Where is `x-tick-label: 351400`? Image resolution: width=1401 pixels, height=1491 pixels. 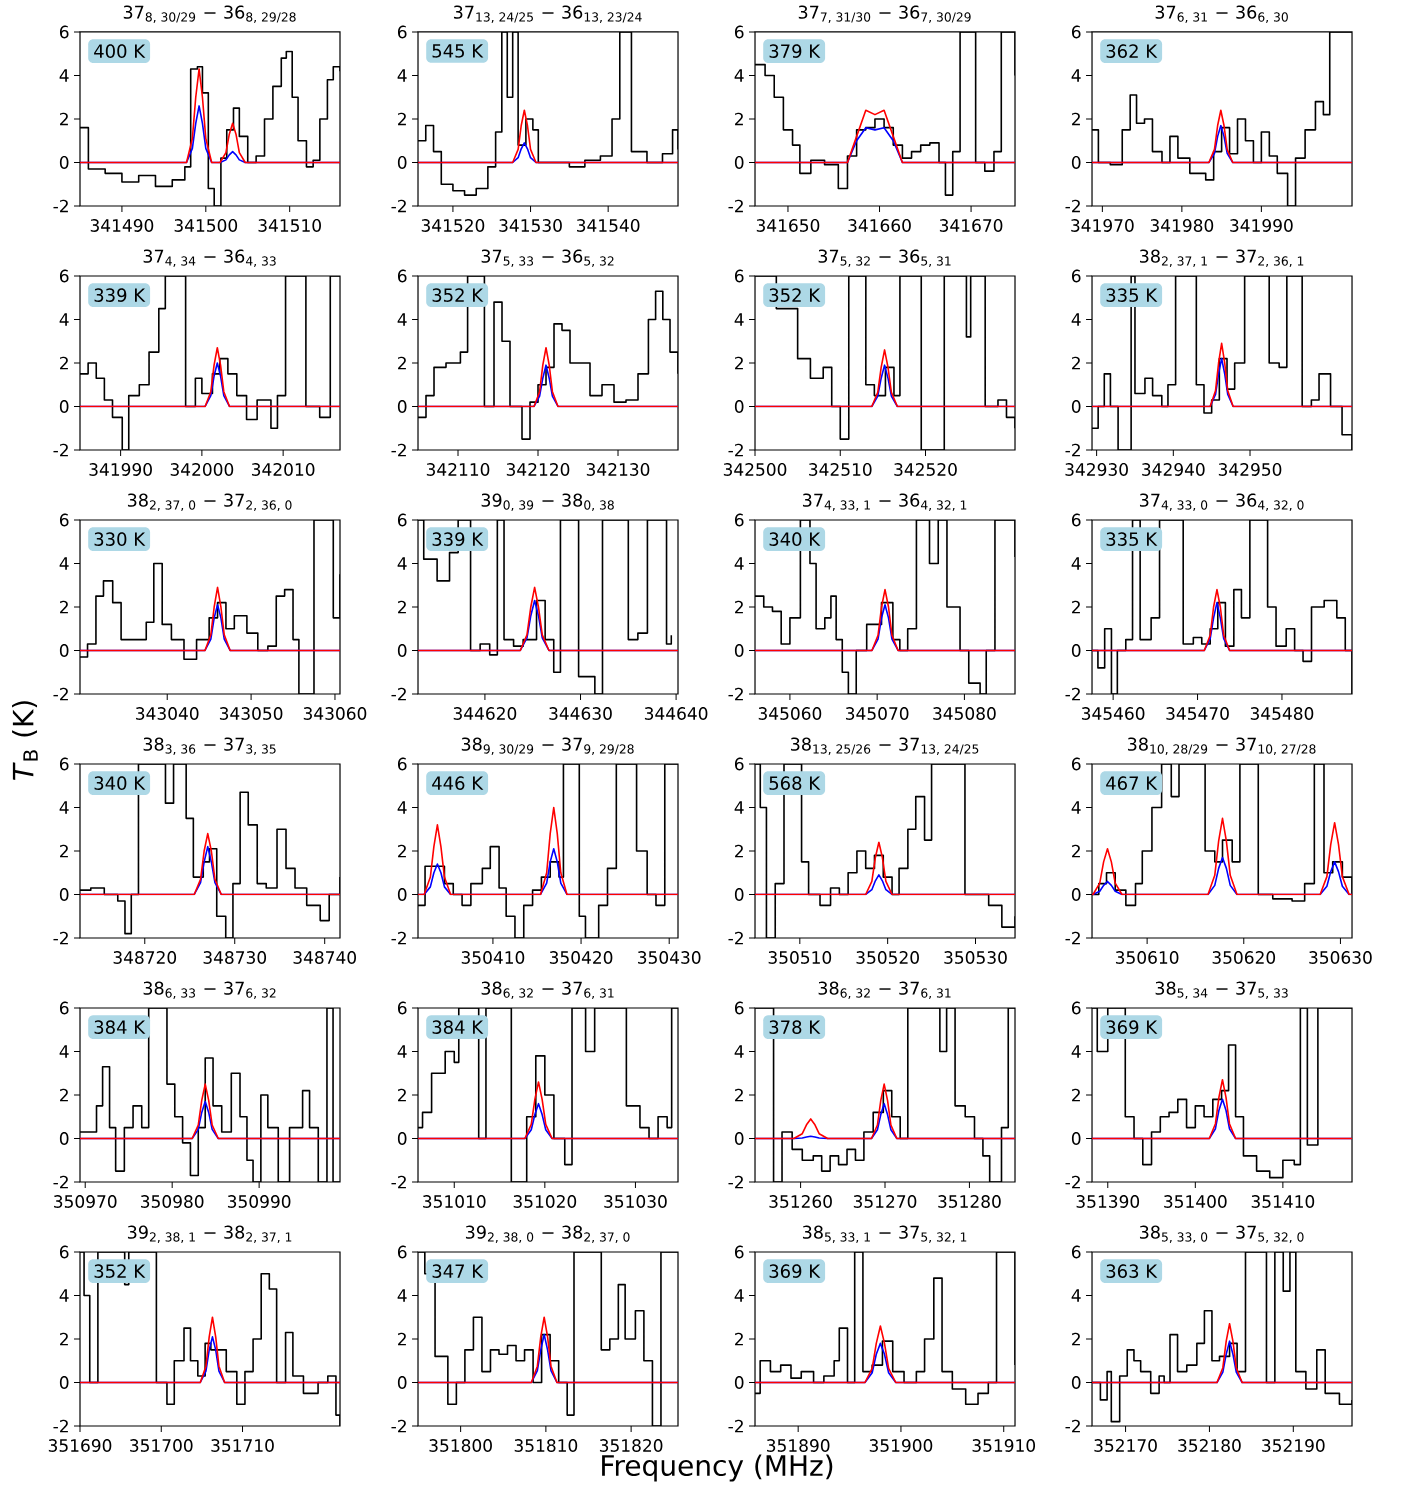 x-tick-label: 351400 is located at coordinates (1195, 1201).